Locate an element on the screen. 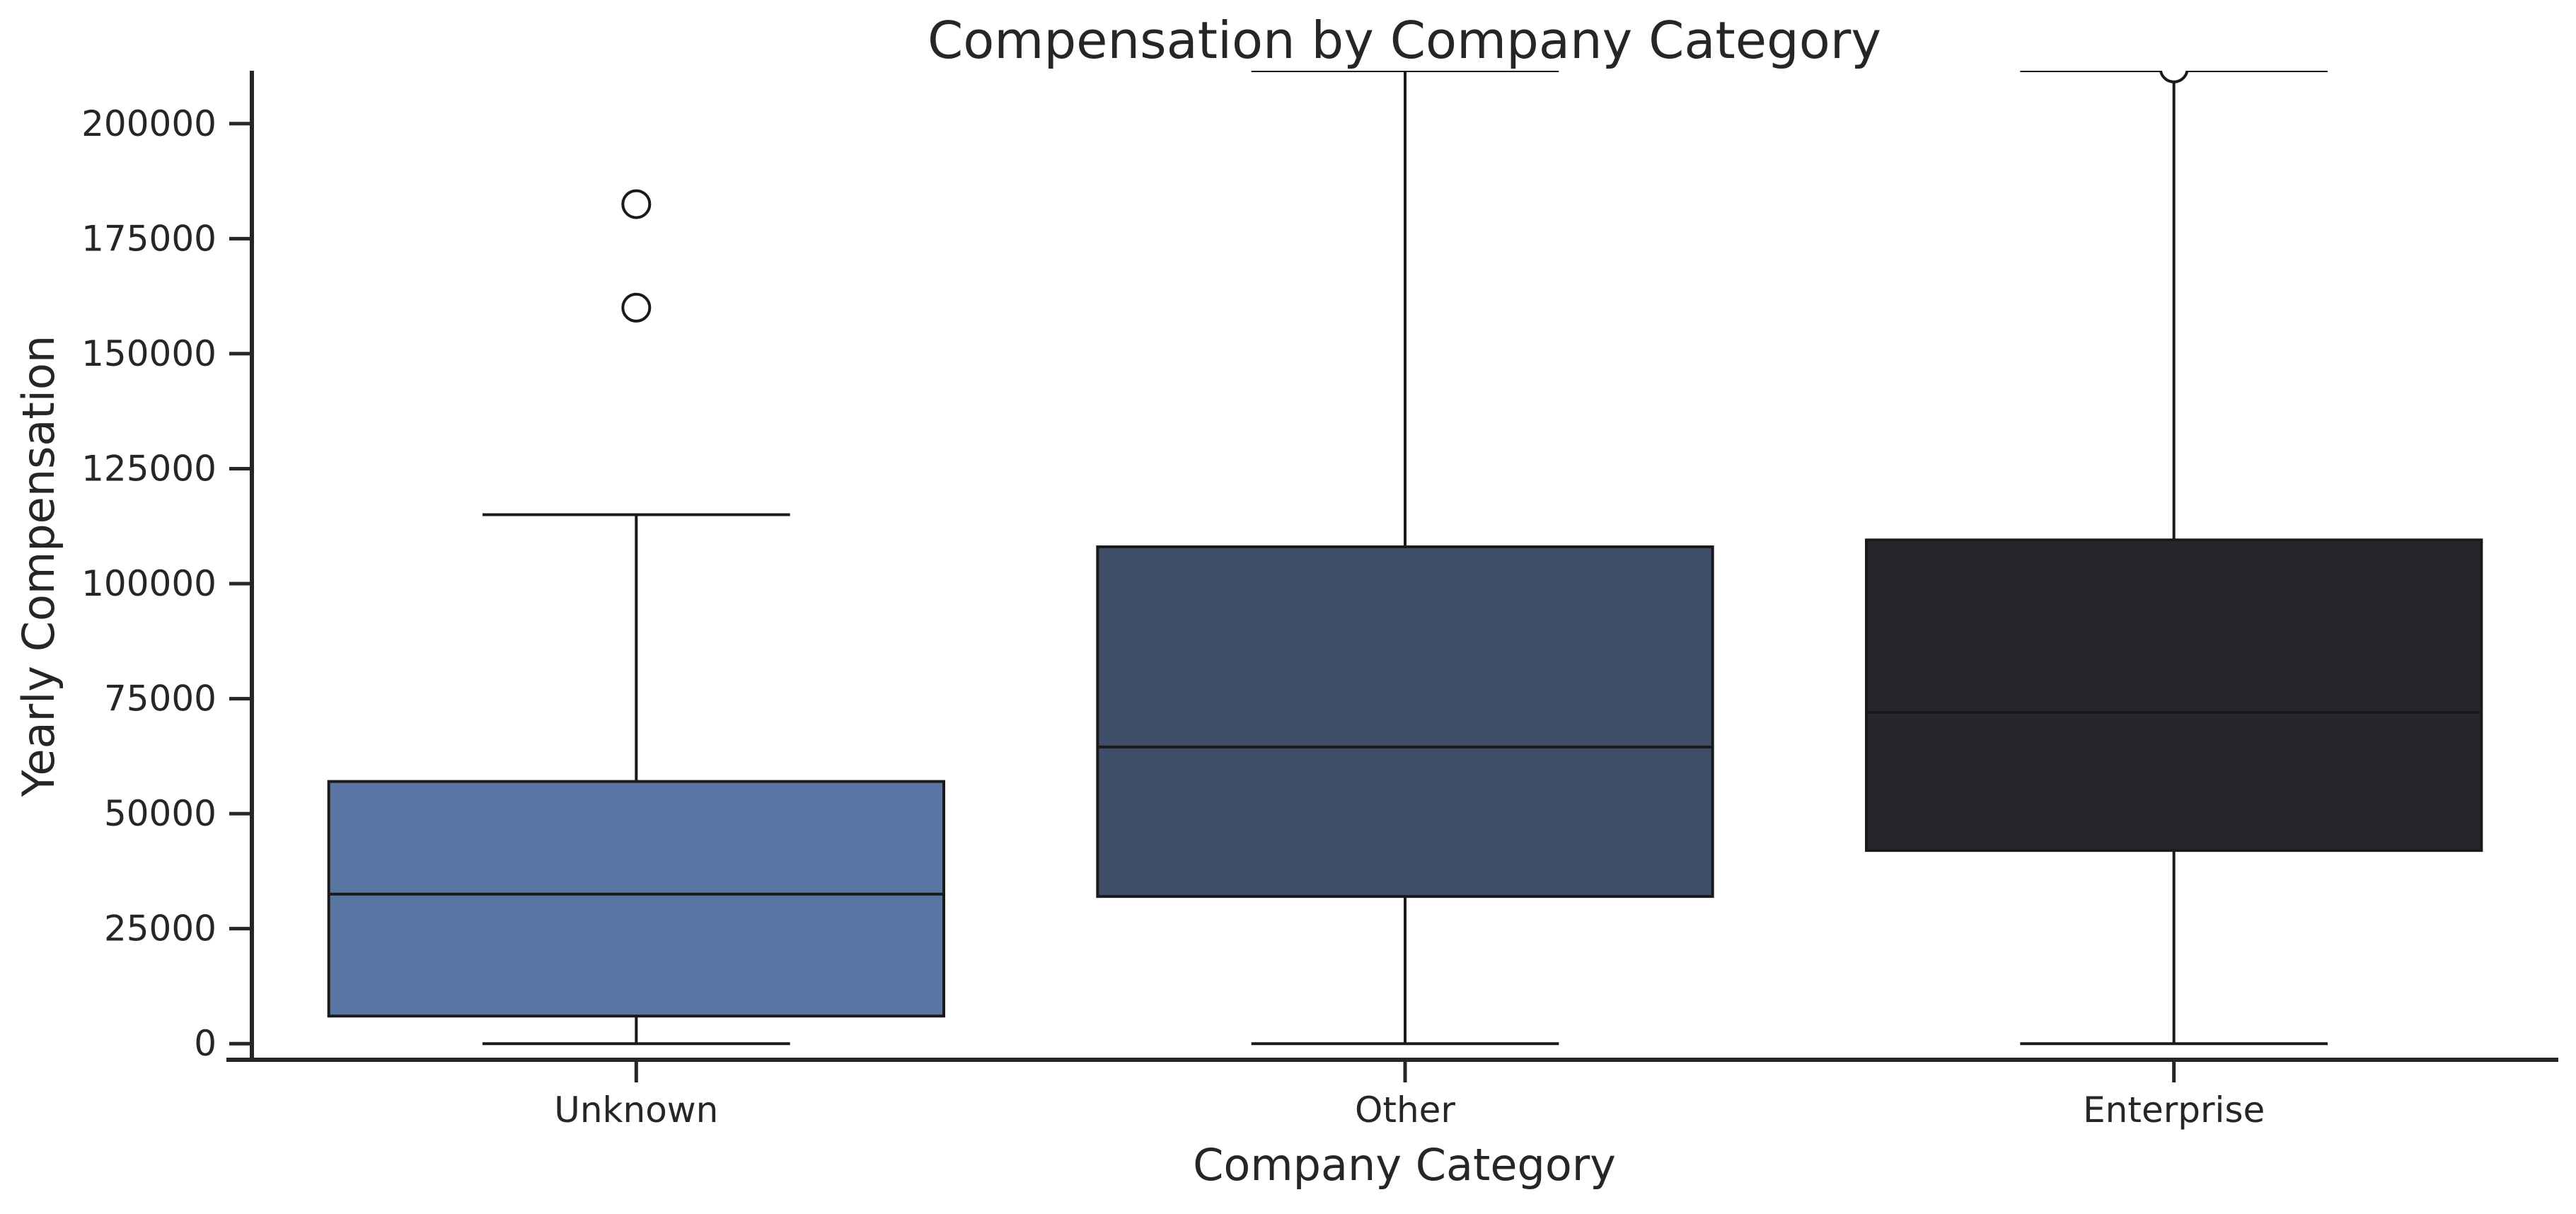 This screenshot has width=2576, height=1214. y-tick-label-2: 50000 is located at coordinates (160, 813).